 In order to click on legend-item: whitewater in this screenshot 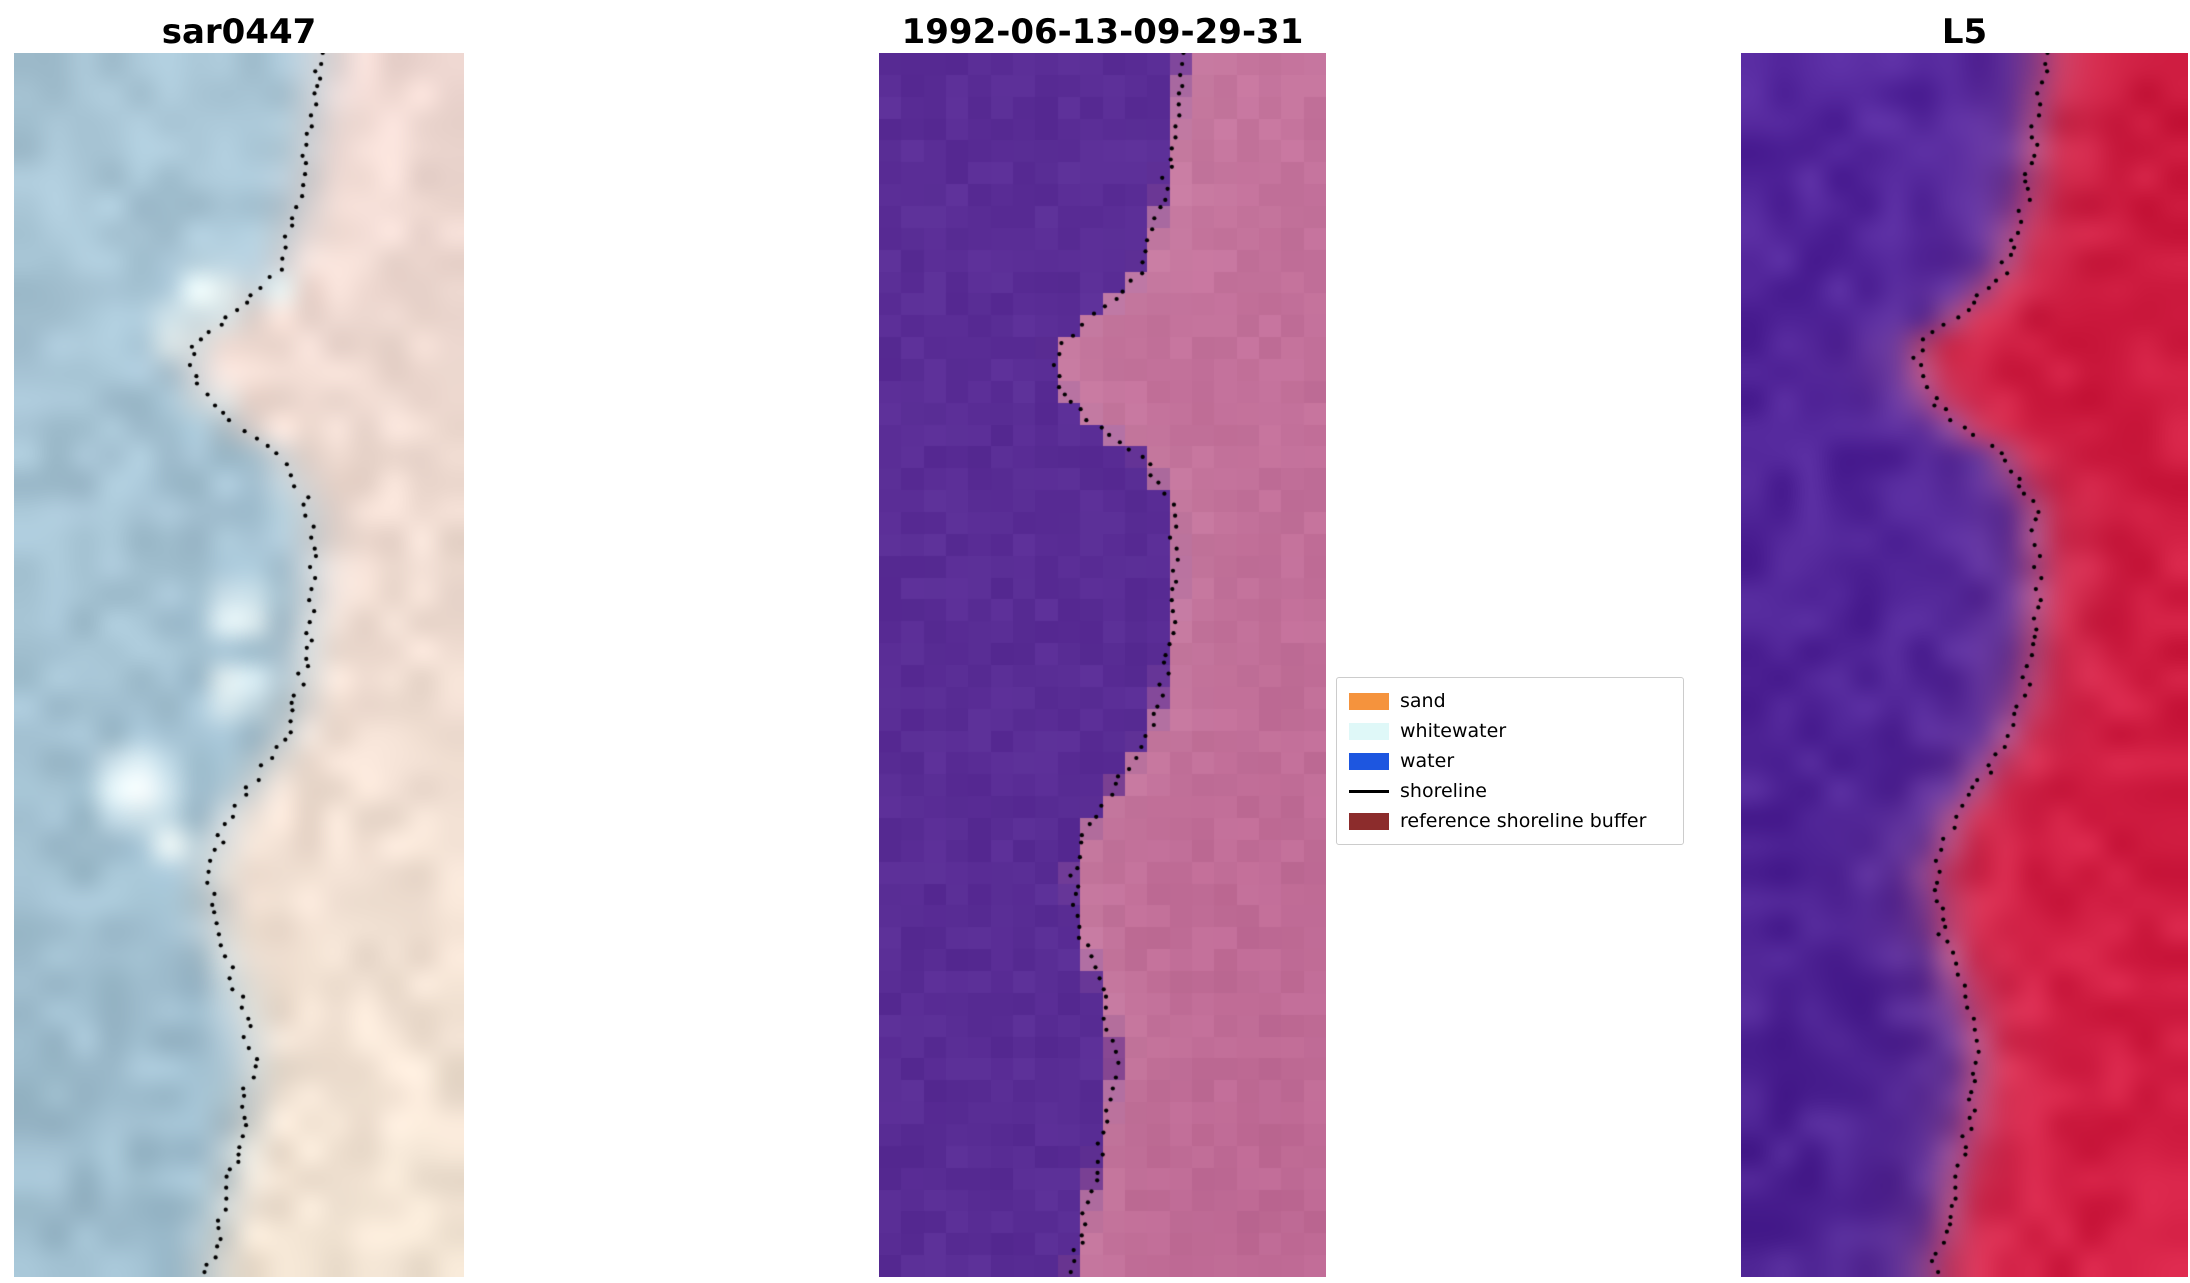, I will do `click(1516, 731)`.